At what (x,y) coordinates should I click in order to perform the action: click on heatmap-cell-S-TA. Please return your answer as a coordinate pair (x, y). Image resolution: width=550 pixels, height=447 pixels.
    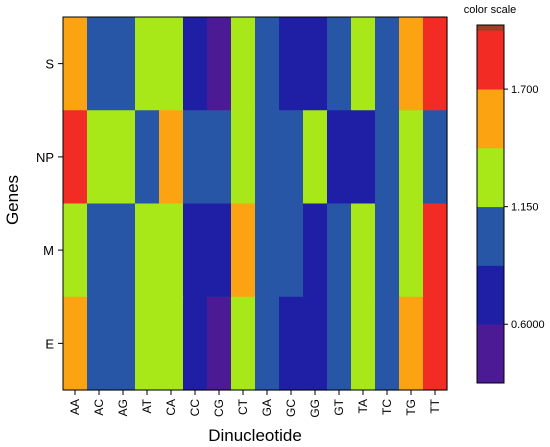
    Looking at the image, I should click on (363, 64).